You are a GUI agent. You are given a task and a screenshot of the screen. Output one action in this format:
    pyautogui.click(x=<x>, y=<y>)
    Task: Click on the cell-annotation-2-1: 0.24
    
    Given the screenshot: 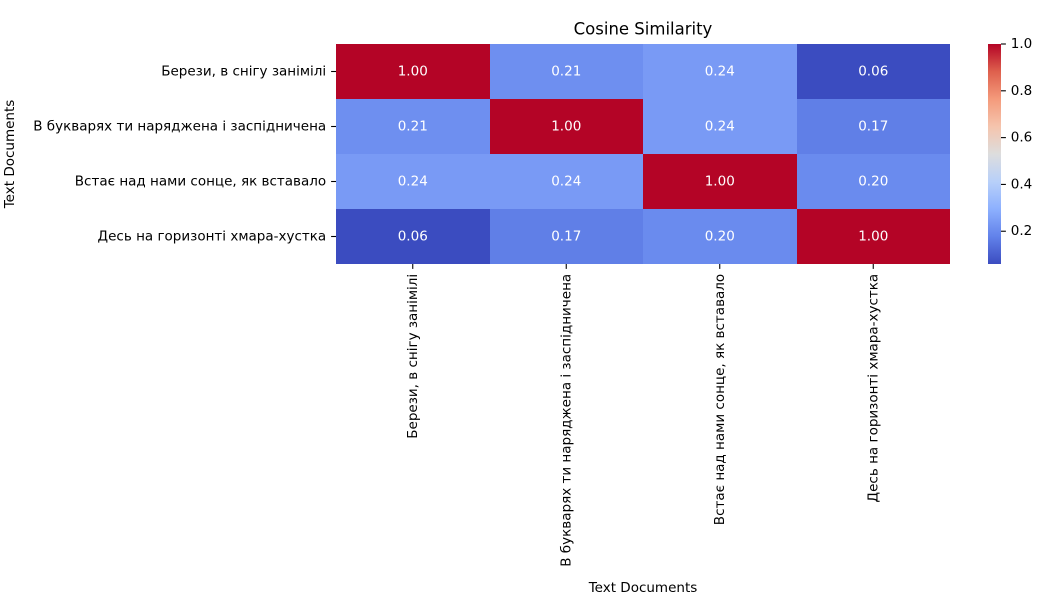 What is the action you would take?
    pyautogui.click(x=566, y=182)
    